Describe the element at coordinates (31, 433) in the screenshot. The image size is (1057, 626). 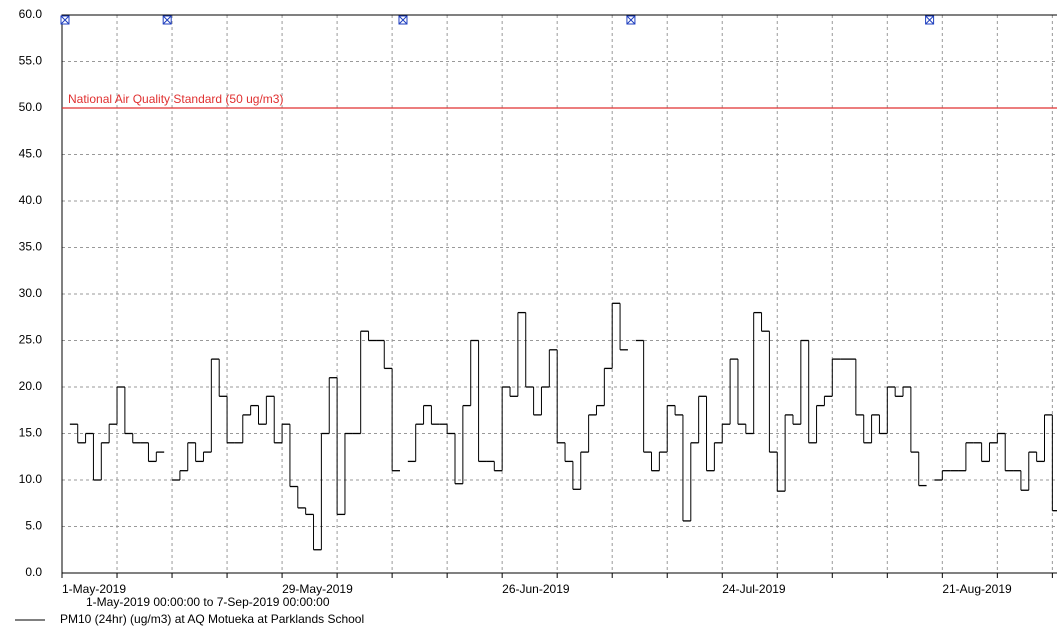
I see `y-tick-label: 15.0` at that location.